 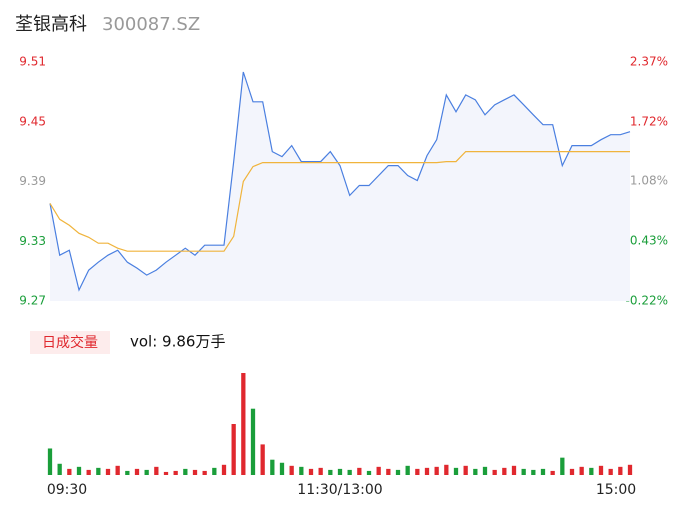 I want to click on x-tick-label: 11:30/13:00, so click(x=339, y=490).